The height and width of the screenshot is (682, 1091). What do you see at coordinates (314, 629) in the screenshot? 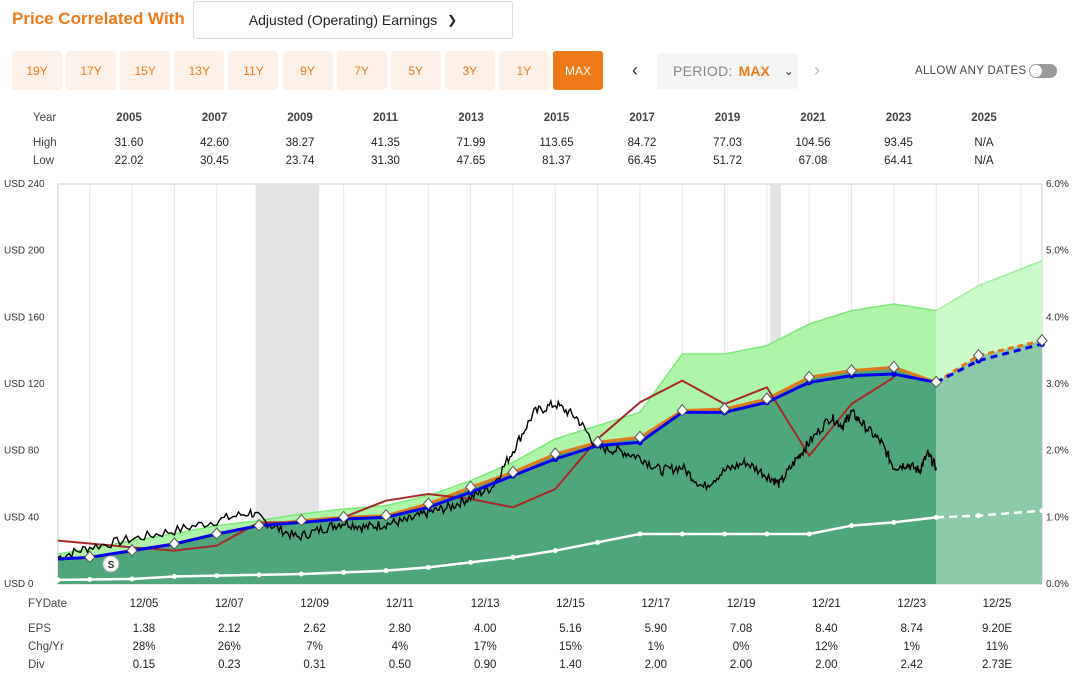
I see `cell-eps: 2.62` at bounding box center [314, 629].